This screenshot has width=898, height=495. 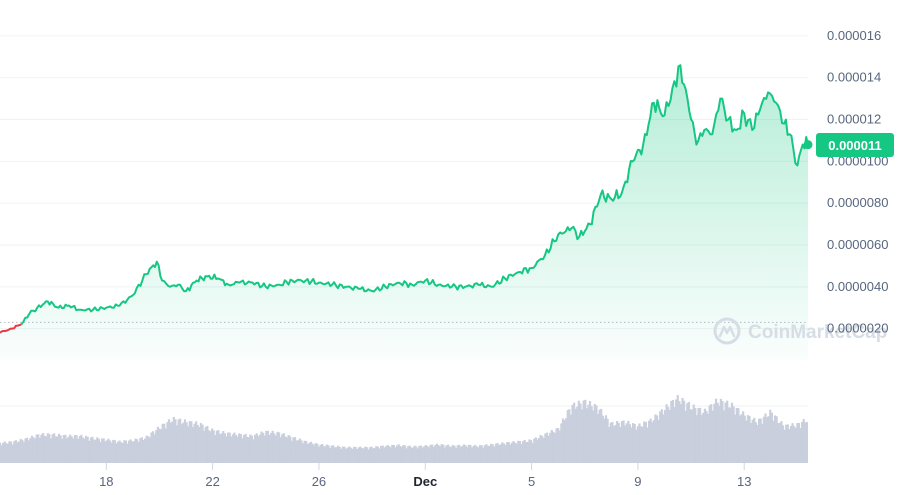 I want to click on current-price-tag: 0.000011, so click(x=855, y=145).